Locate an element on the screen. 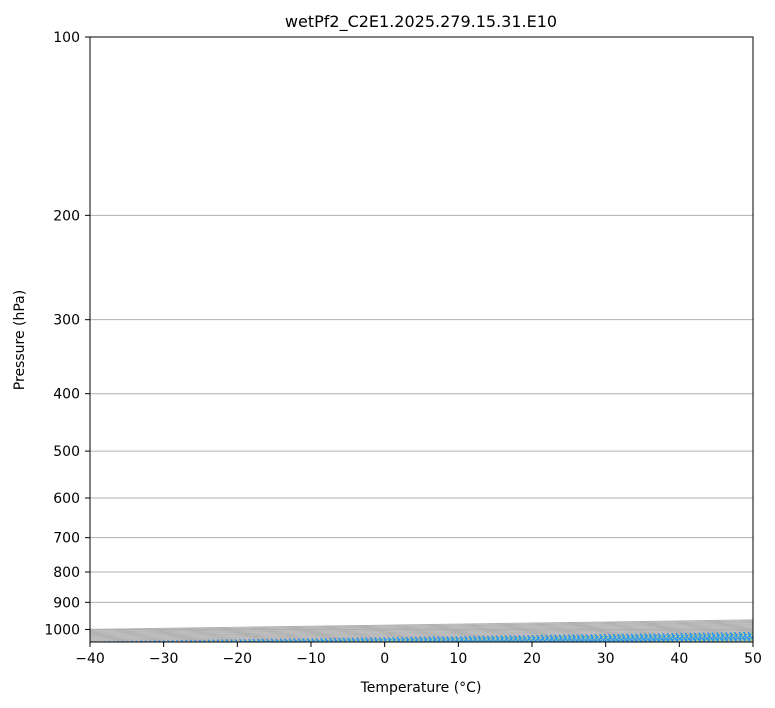  y-tick-label: 900 is located at coordinates (66, 603).